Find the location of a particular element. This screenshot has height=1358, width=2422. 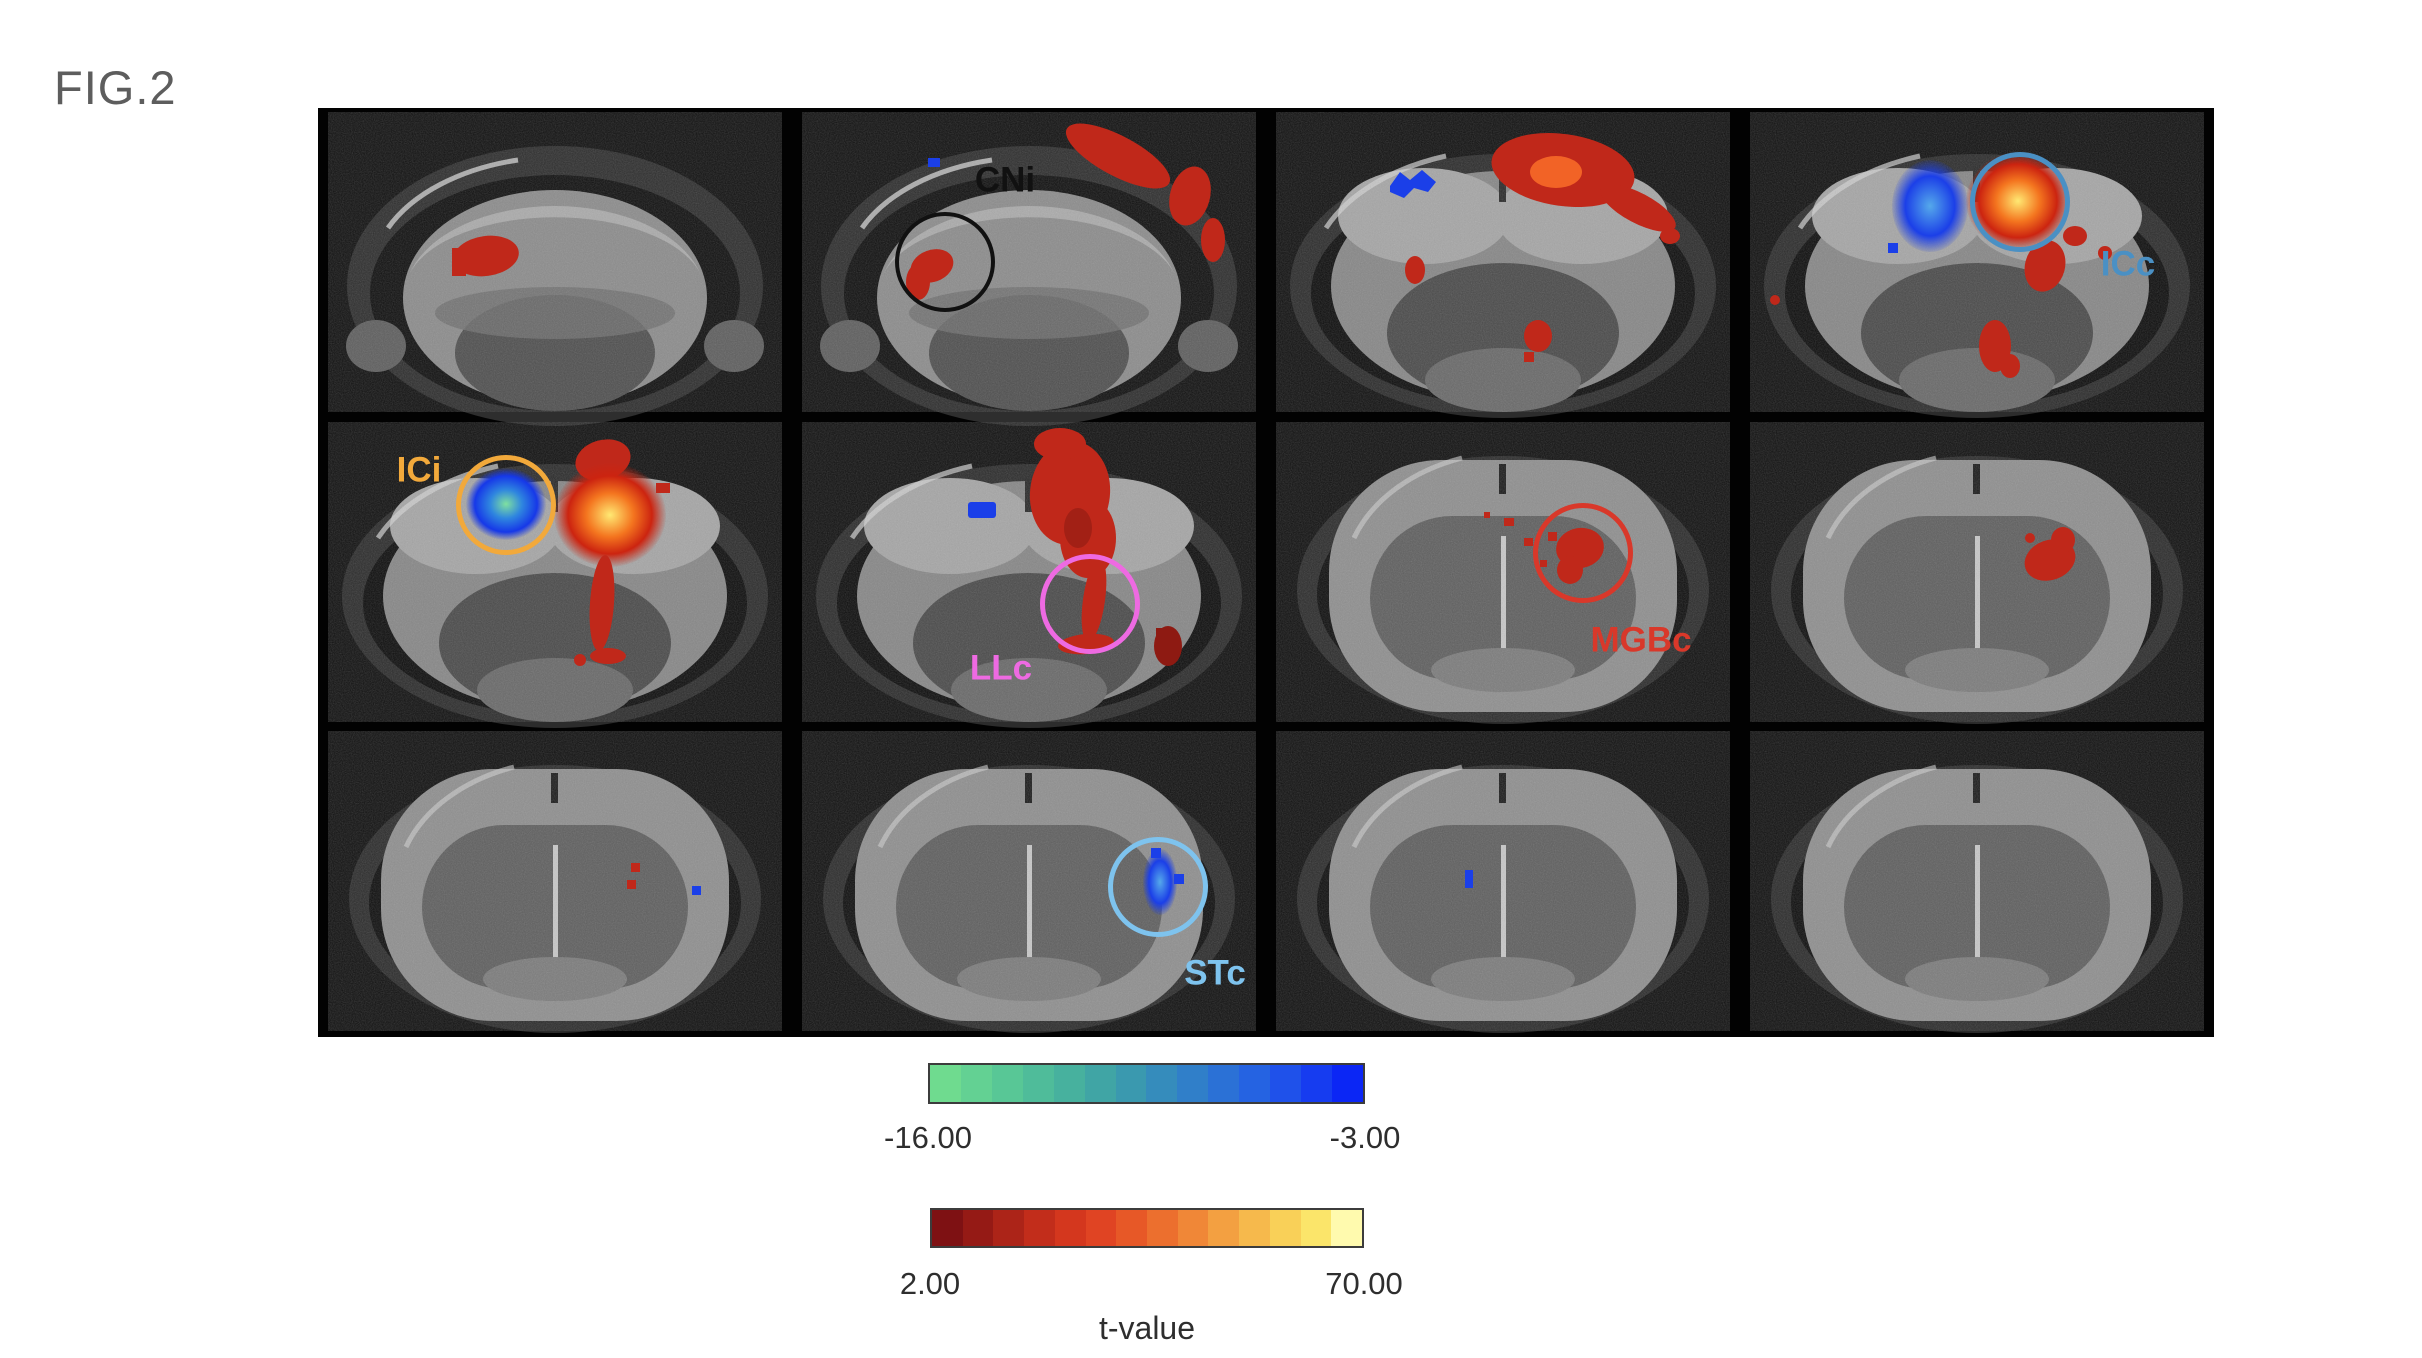

cni-circle is located at coordinates (945, 262).